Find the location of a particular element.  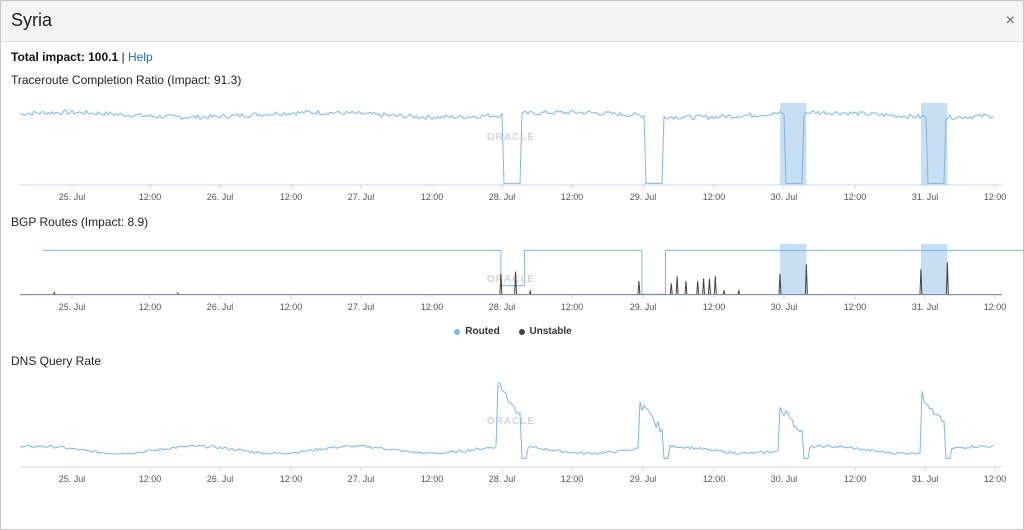

bgp-legend: Routed Unstable is located at coordinates (512, 332).